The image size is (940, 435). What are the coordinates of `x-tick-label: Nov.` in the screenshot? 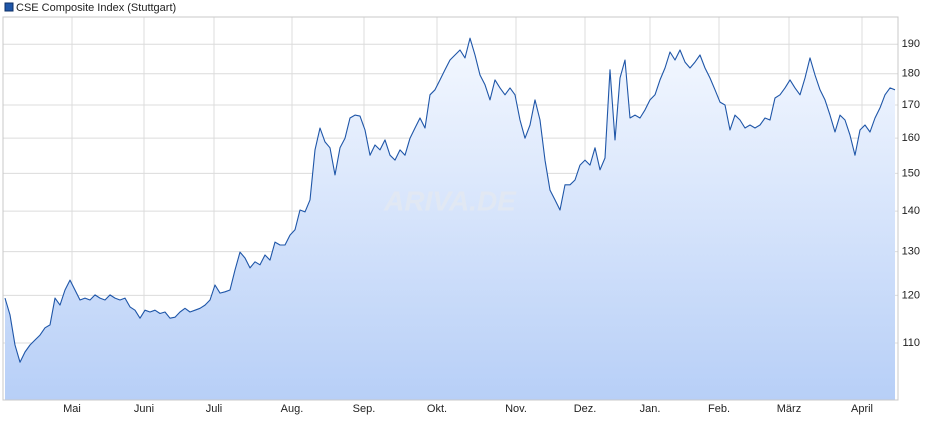 It's located at (516, 409).